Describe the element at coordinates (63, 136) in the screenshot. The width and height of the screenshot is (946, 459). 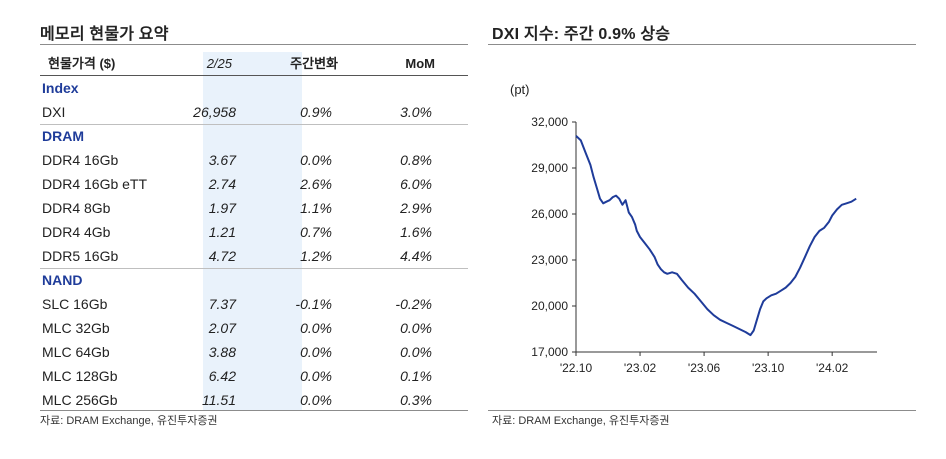
I see `section-label: DRAM` at that location.